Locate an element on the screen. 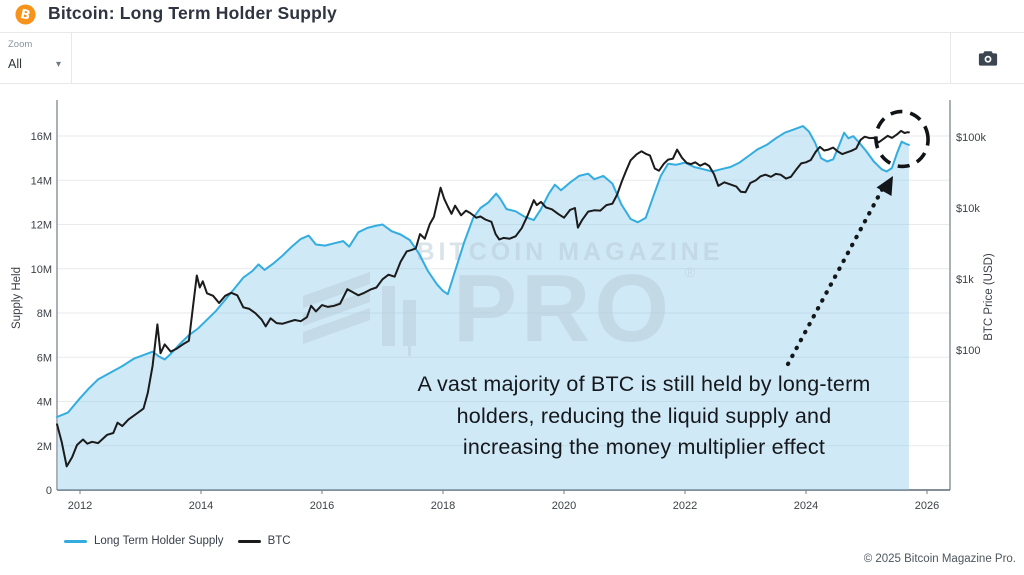 This screenshot has width=1024, height=575. screenshot-button is located at coordinates (988, 58).